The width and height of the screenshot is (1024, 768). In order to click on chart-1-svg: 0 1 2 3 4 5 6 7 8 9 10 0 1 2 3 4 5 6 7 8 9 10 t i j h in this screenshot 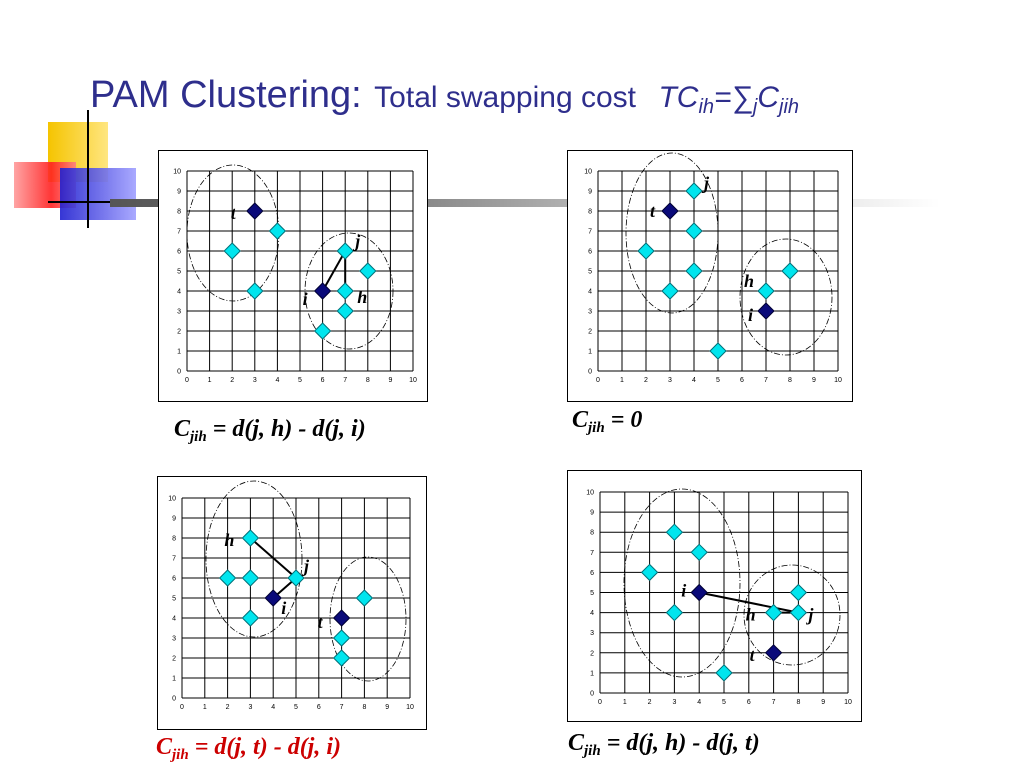, I will do `click(295, 274)`.